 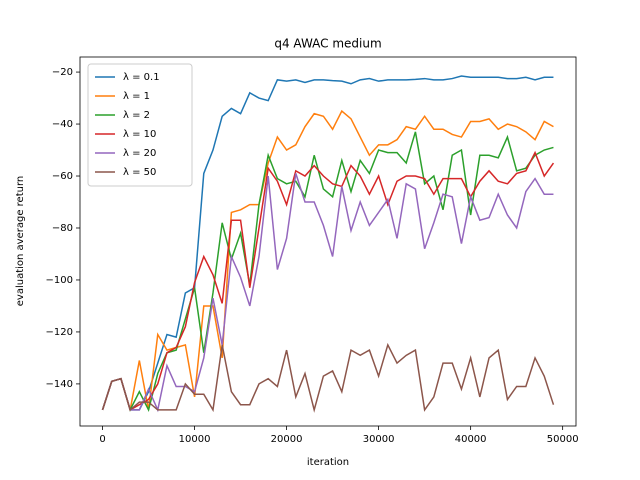 I want to click on y-tick-label: −100, so click(x=59, y=280).